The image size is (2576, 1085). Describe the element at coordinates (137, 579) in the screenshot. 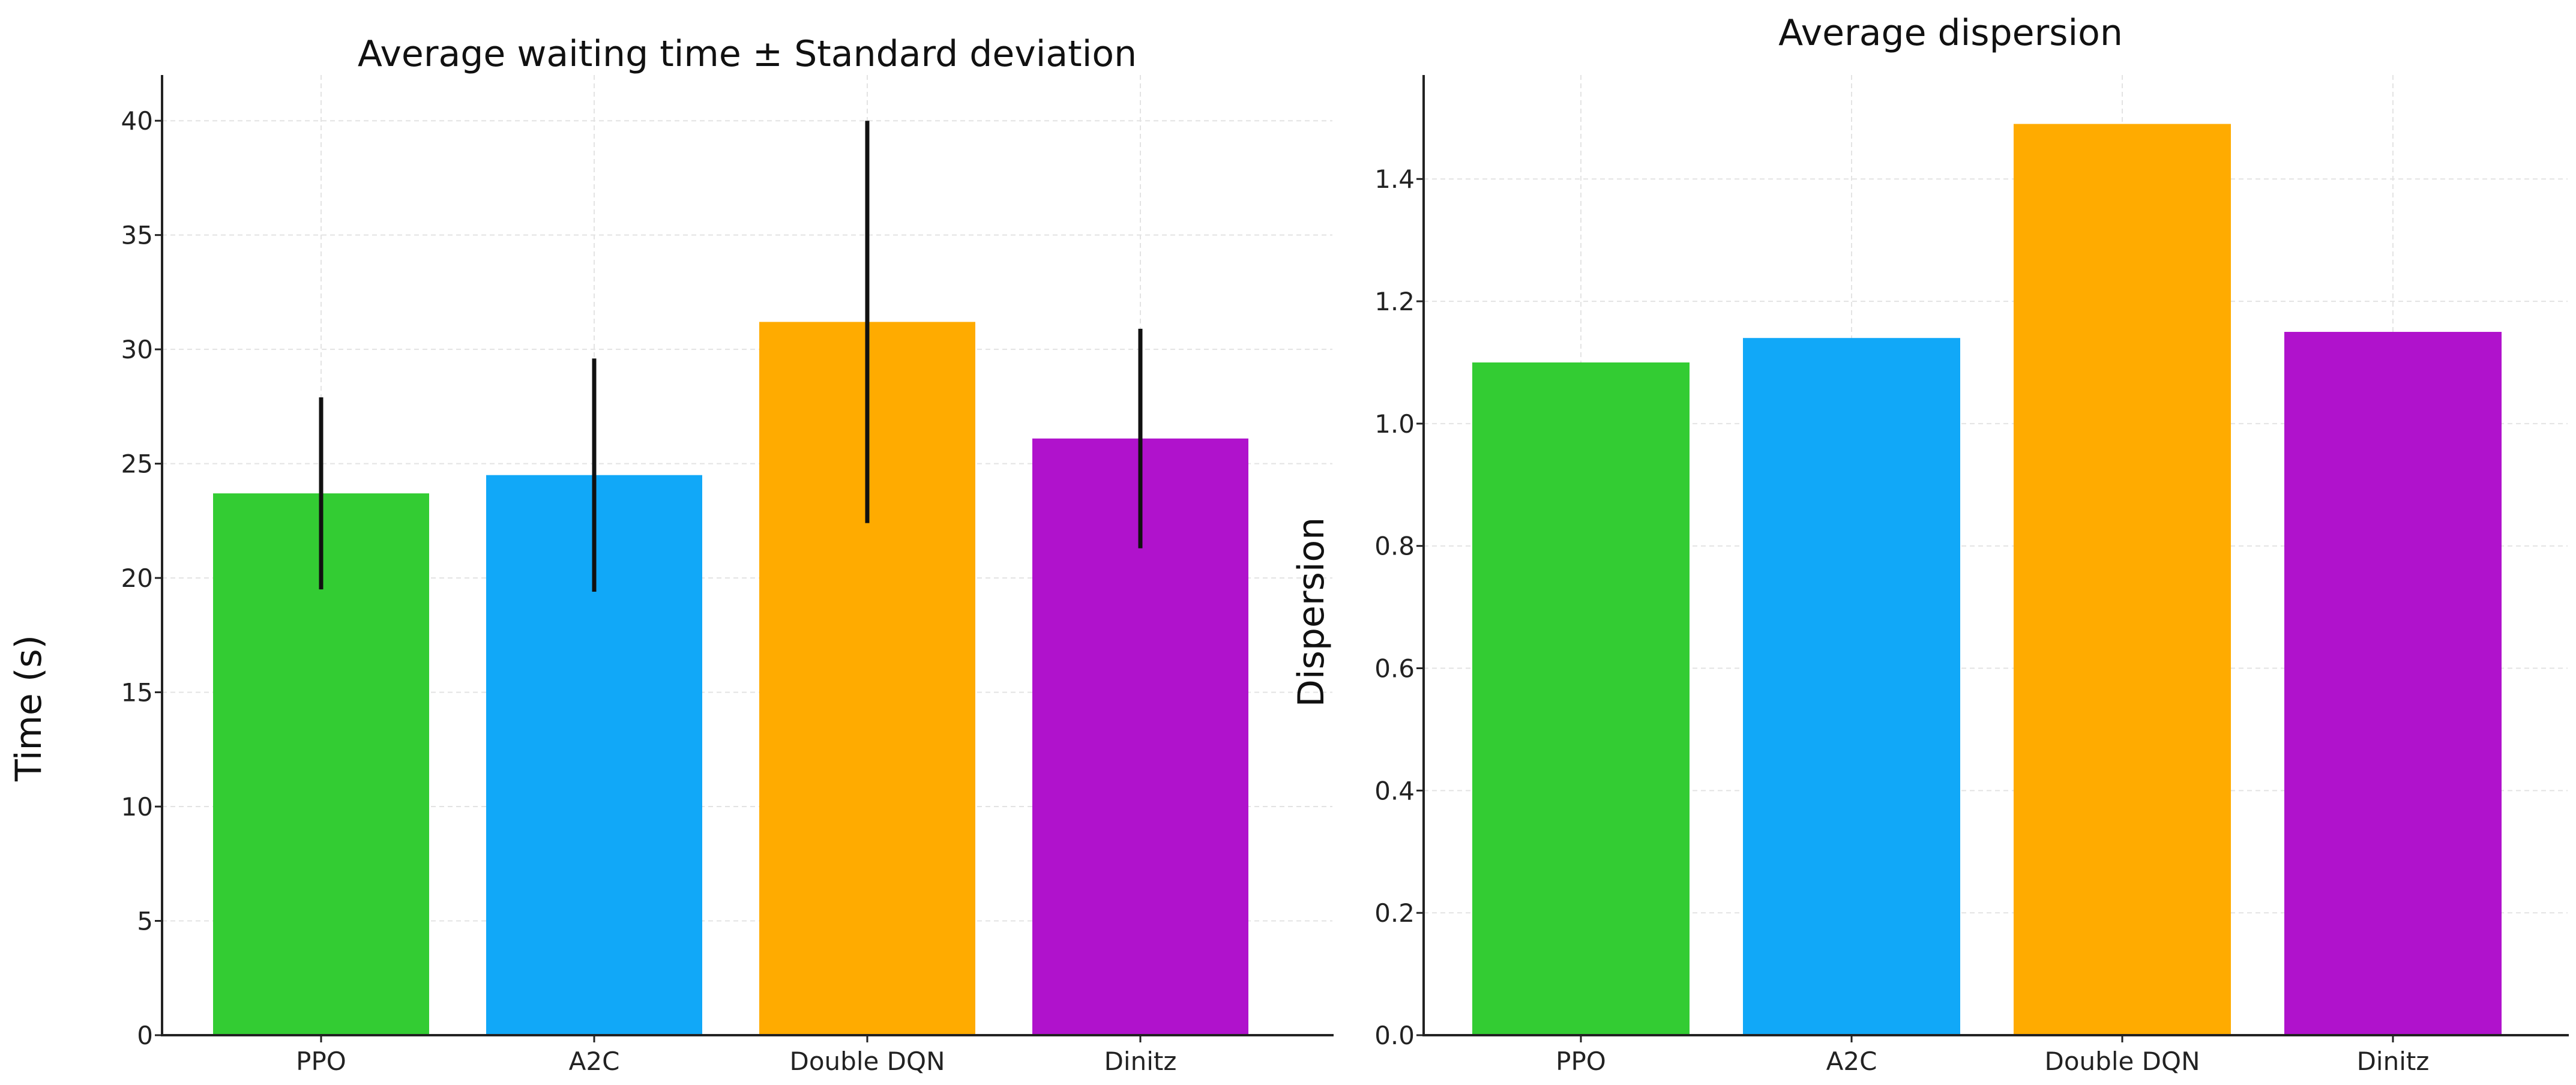

I see `y-tick-label: 20` at that location.